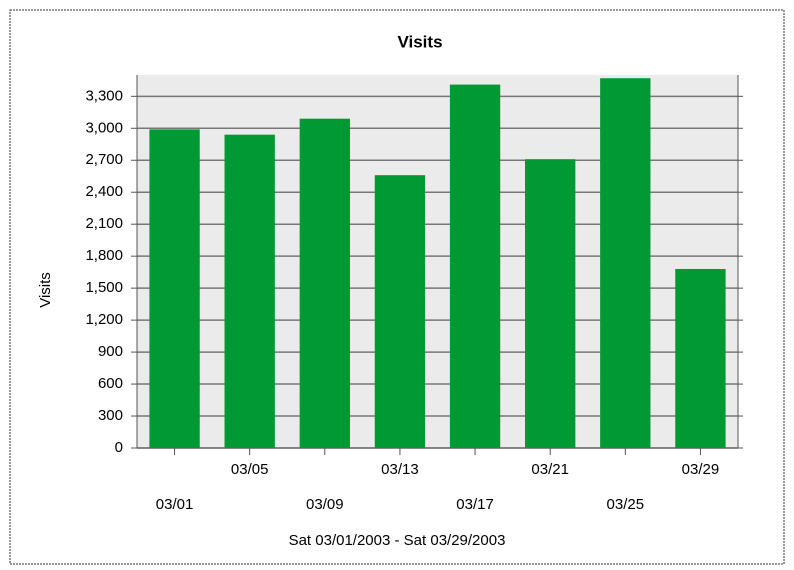 Image resolution: width=794 pixels, height=570 pixels. I want to click on y-tick-label: 2,700, so click(104, 159).